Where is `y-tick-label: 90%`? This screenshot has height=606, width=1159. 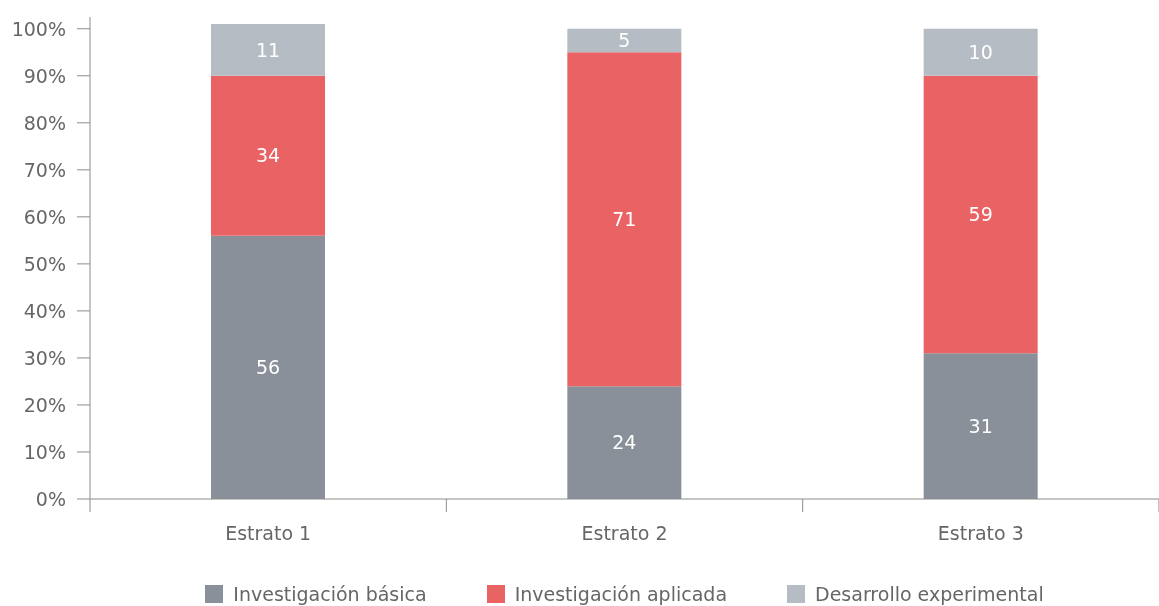
y-tick-label: 90% is located at coordinates (44, 75).